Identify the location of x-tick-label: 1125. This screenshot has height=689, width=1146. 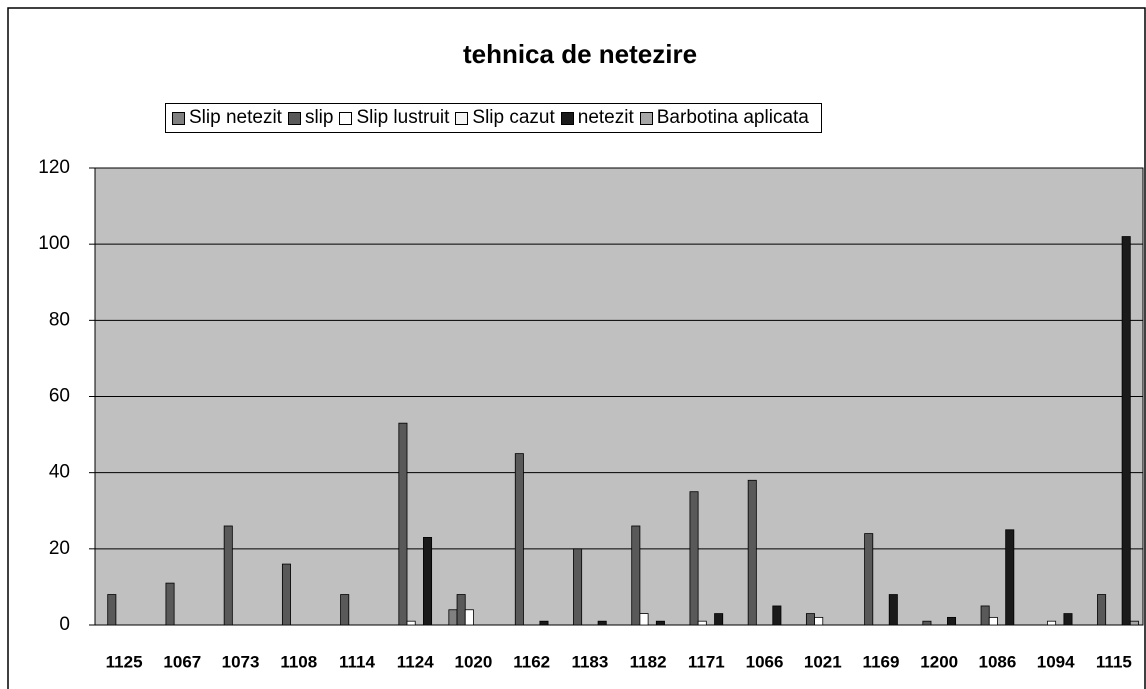
(124, 661).